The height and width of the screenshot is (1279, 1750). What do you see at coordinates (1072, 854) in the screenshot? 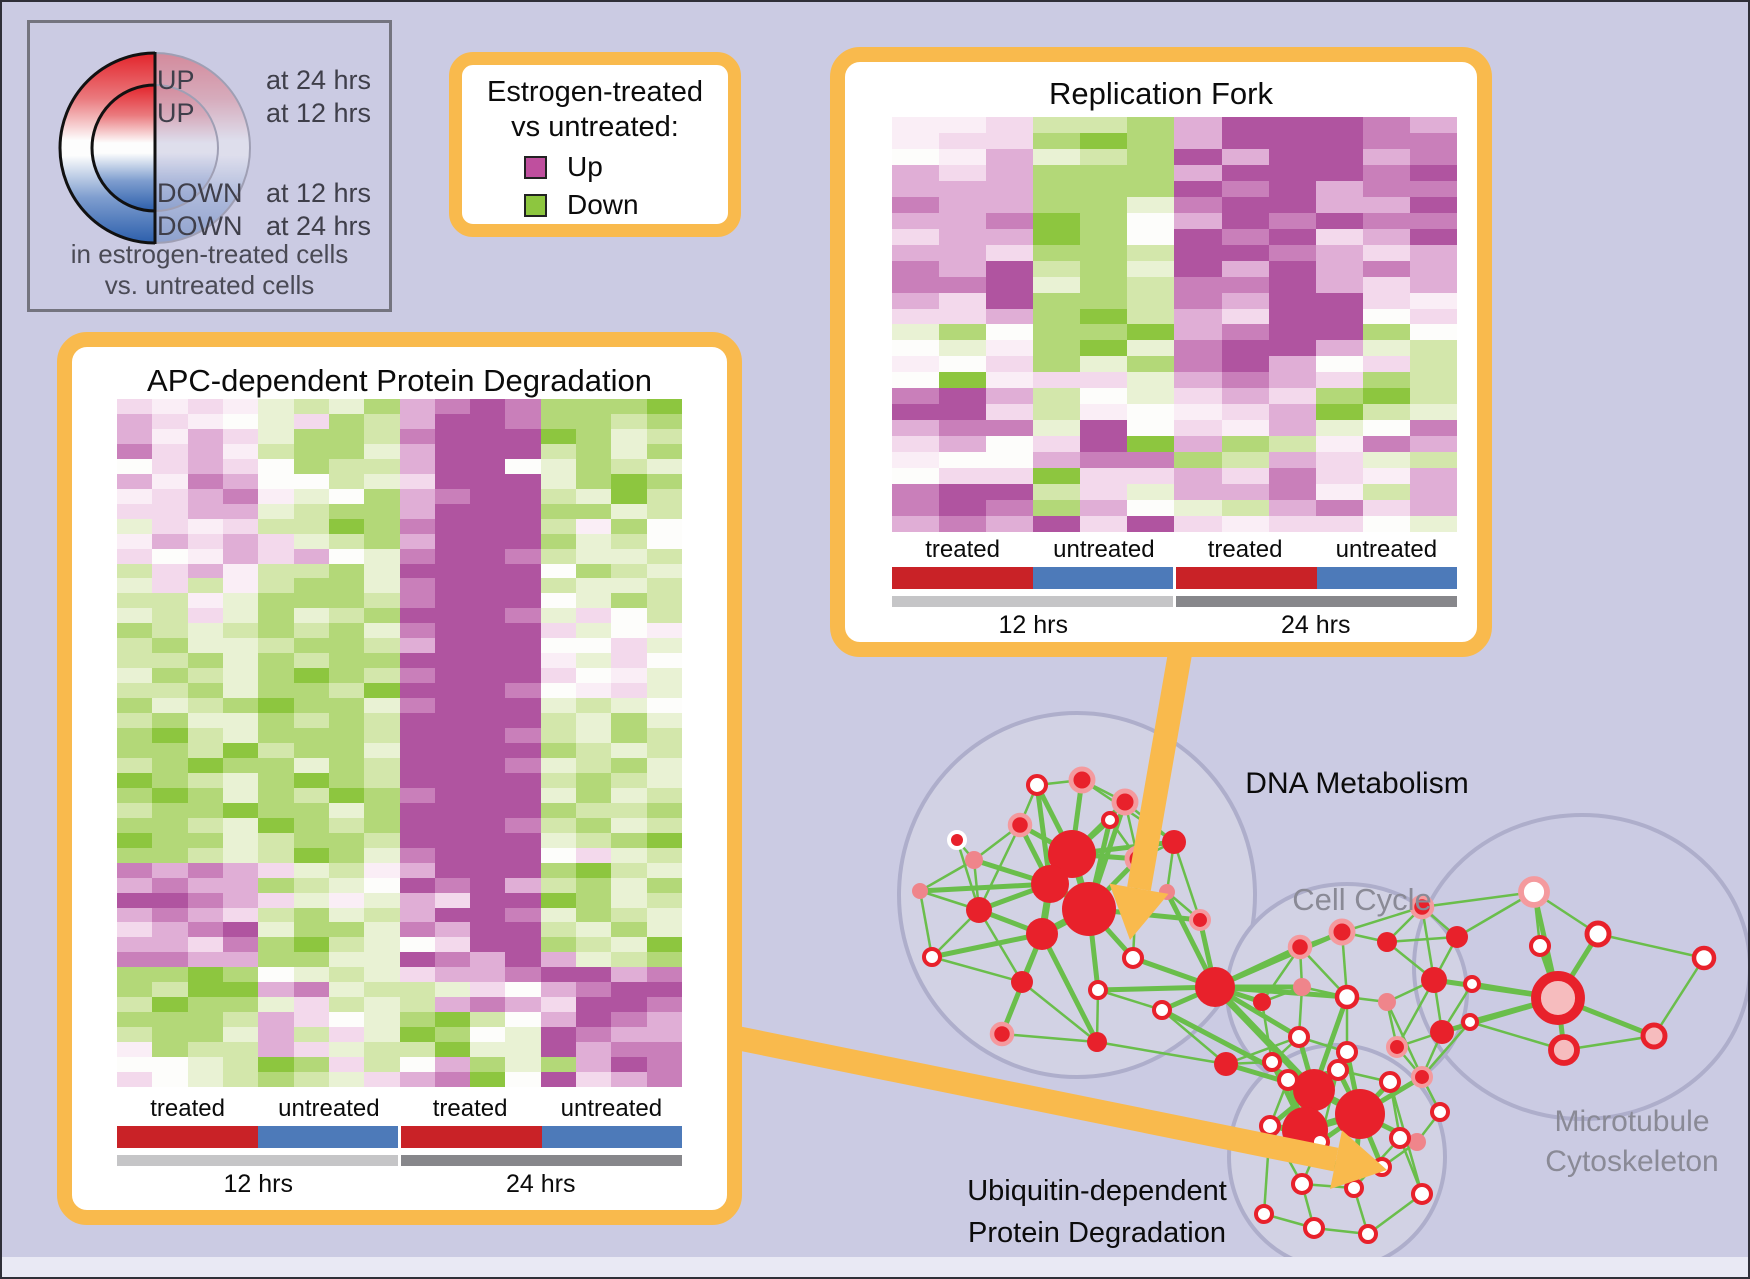
I see `network-node` at bounding box center [1072, 854].